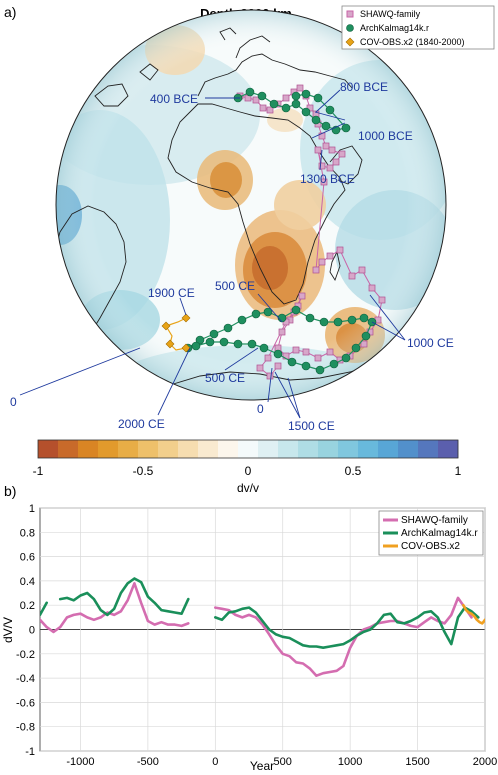 The height and width of the screenshot is (775, 498). I want to click on annotation-1900ce: 1900 CE, so click(171, 293).